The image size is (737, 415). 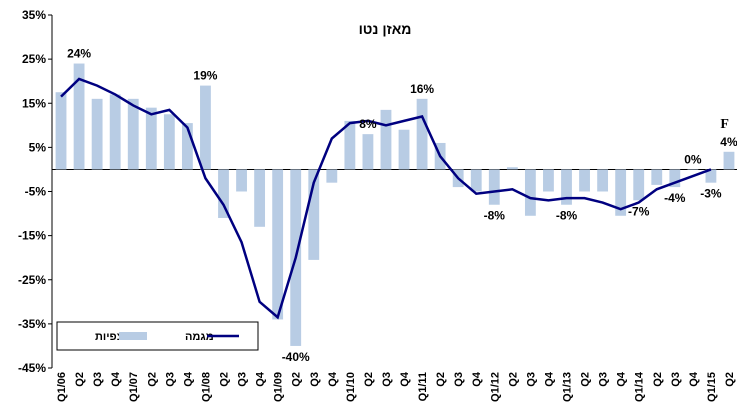 I want to click on y-tick-label: 5%, so click(x=38, y=147).